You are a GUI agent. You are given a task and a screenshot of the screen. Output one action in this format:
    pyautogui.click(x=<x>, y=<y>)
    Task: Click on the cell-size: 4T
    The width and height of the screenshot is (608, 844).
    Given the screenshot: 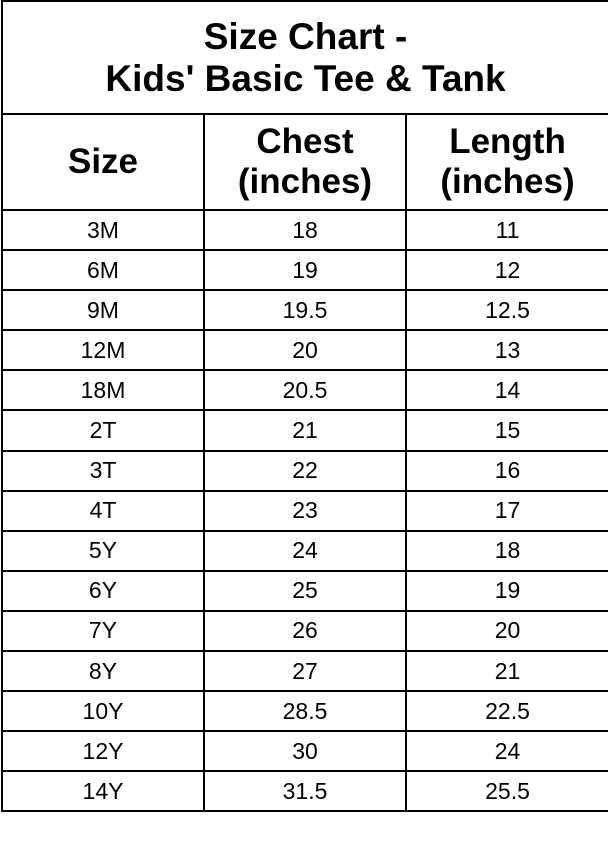 What is the action you would take?
    pyautogui.click(x=103, y=510)
    